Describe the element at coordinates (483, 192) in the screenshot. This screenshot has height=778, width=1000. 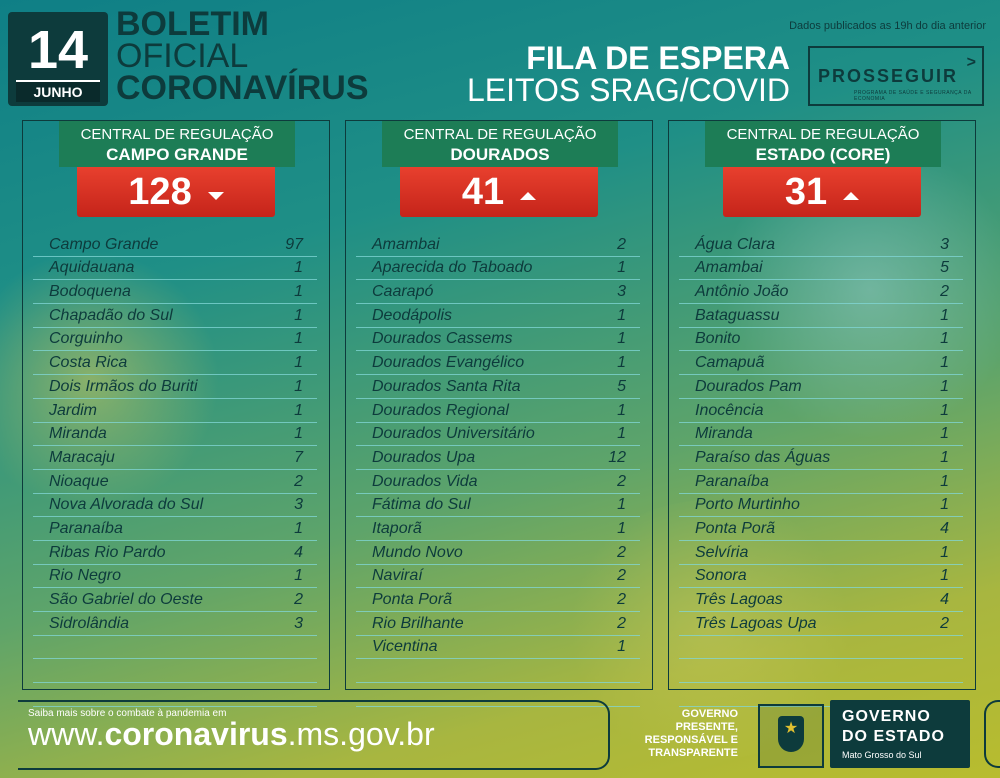
I see `total-count: 41` at that location.